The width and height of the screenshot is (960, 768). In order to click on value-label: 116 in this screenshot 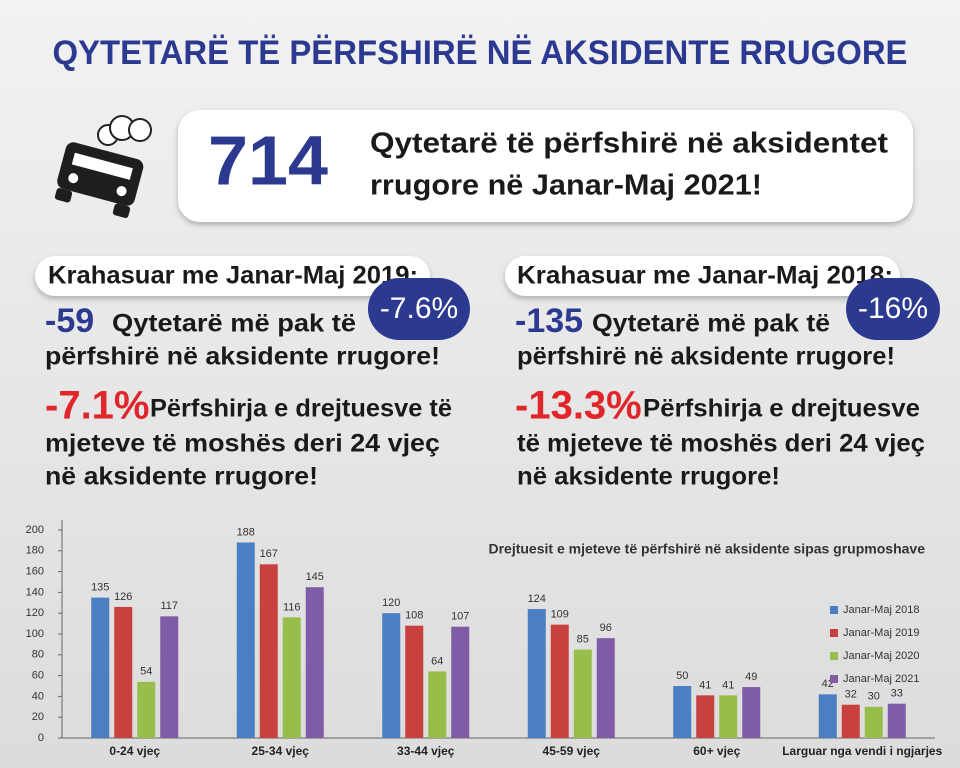, I will do `click(292, 607)`.